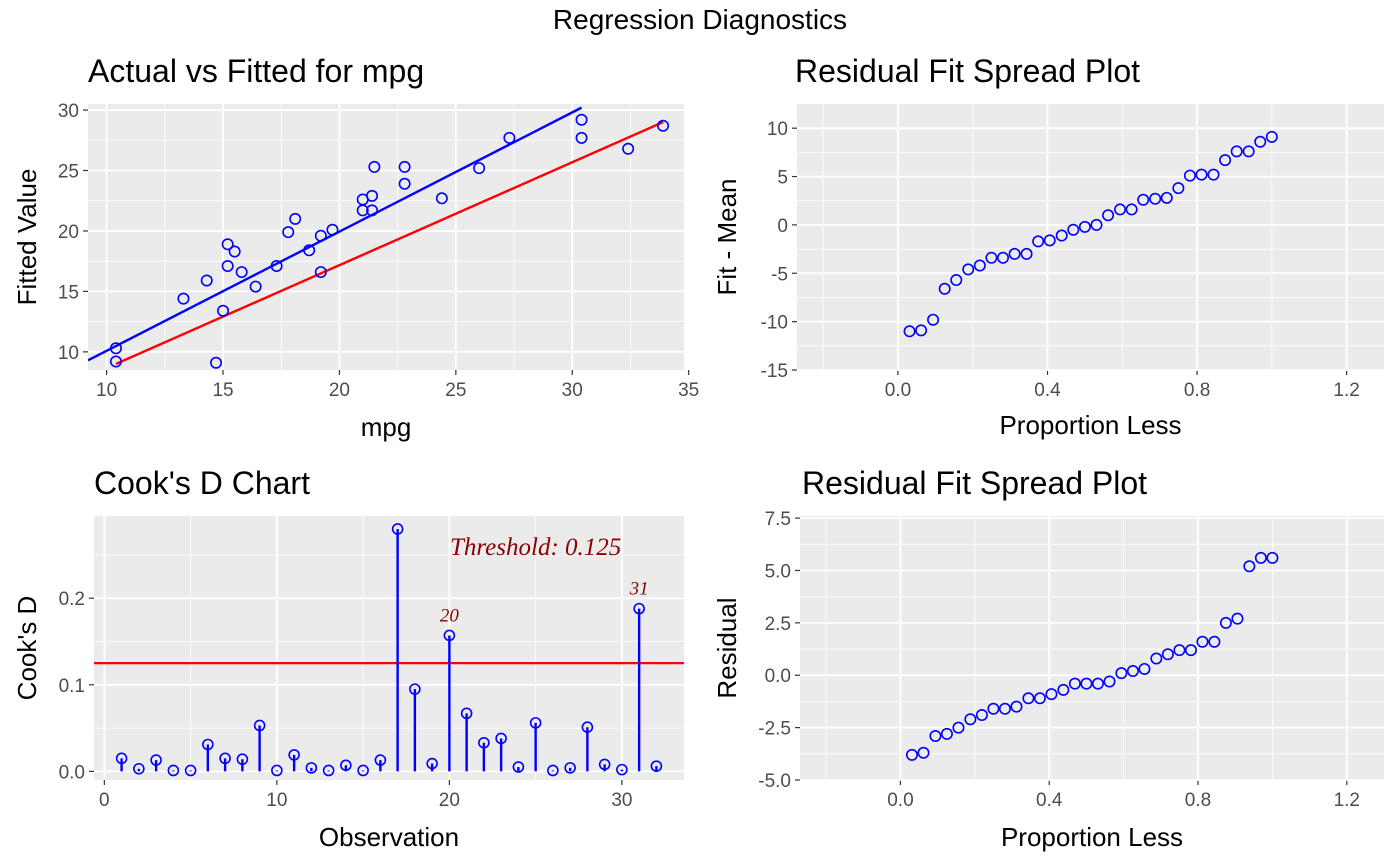 This screenshot has width=1400, height=866. What do you see at coordinates (27, 648) in the screenshot?
I see `y-axis-title: Cook's D` at bounding box center [27, 648].